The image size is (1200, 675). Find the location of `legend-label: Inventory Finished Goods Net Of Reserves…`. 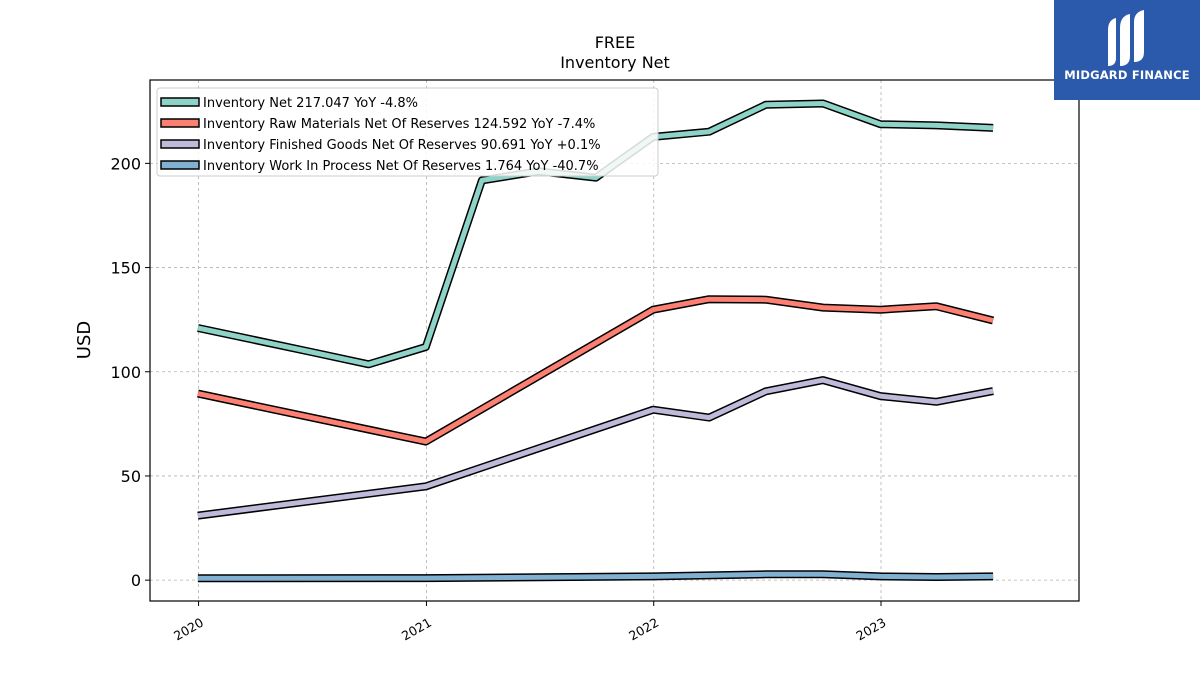

legend-label: Inventory Finished Goods Net Of Reserves… is located at coordinates (402, 145).